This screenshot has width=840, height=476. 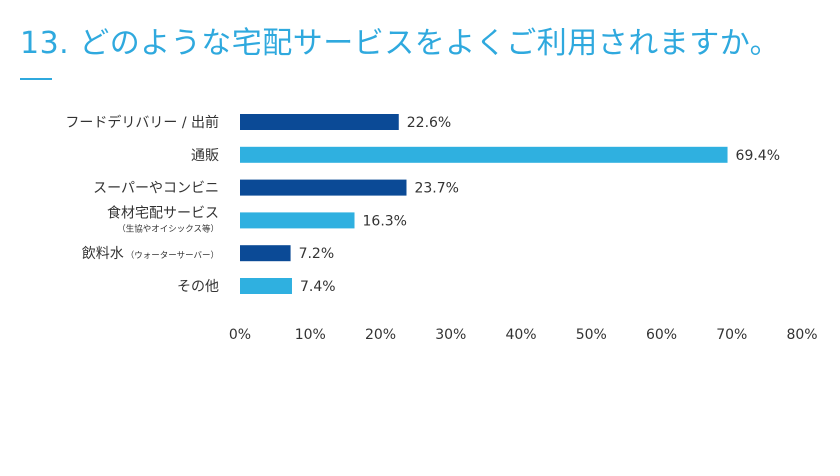 I want to click on category-sublabel: （ウォーターサーバー）, so click(x=172, y=255).